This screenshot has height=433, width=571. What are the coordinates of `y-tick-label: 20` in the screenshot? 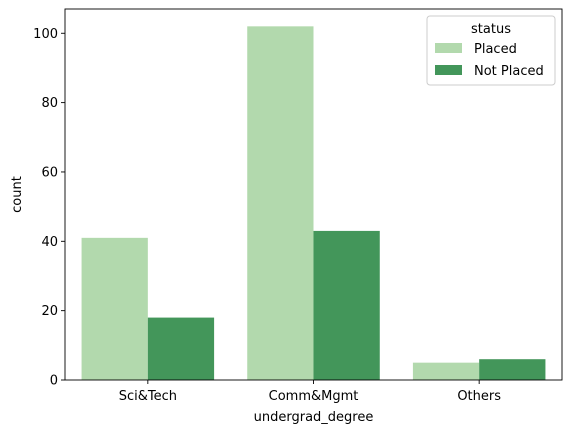 It's located at (49, 311).